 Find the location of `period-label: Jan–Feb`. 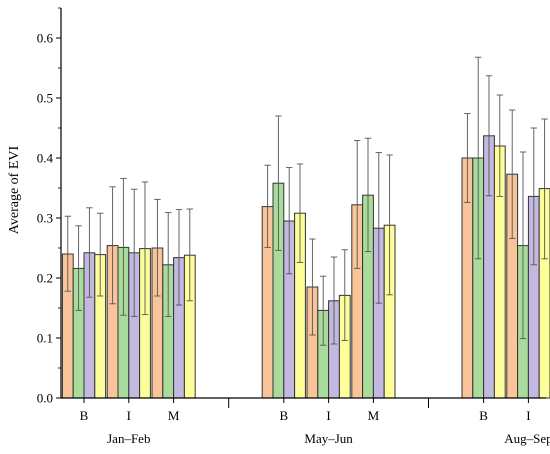

period-label: Jan–Feb is located at coordinates (128, 438).